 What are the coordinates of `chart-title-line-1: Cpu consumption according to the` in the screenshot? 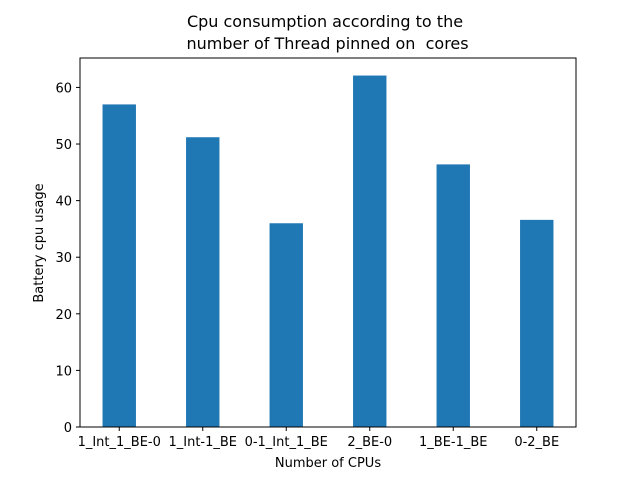 It's located at (325, 21).